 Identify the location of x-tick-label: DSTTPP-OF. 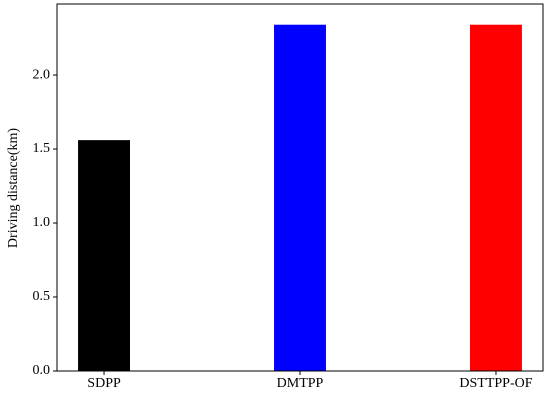
(495, 383).